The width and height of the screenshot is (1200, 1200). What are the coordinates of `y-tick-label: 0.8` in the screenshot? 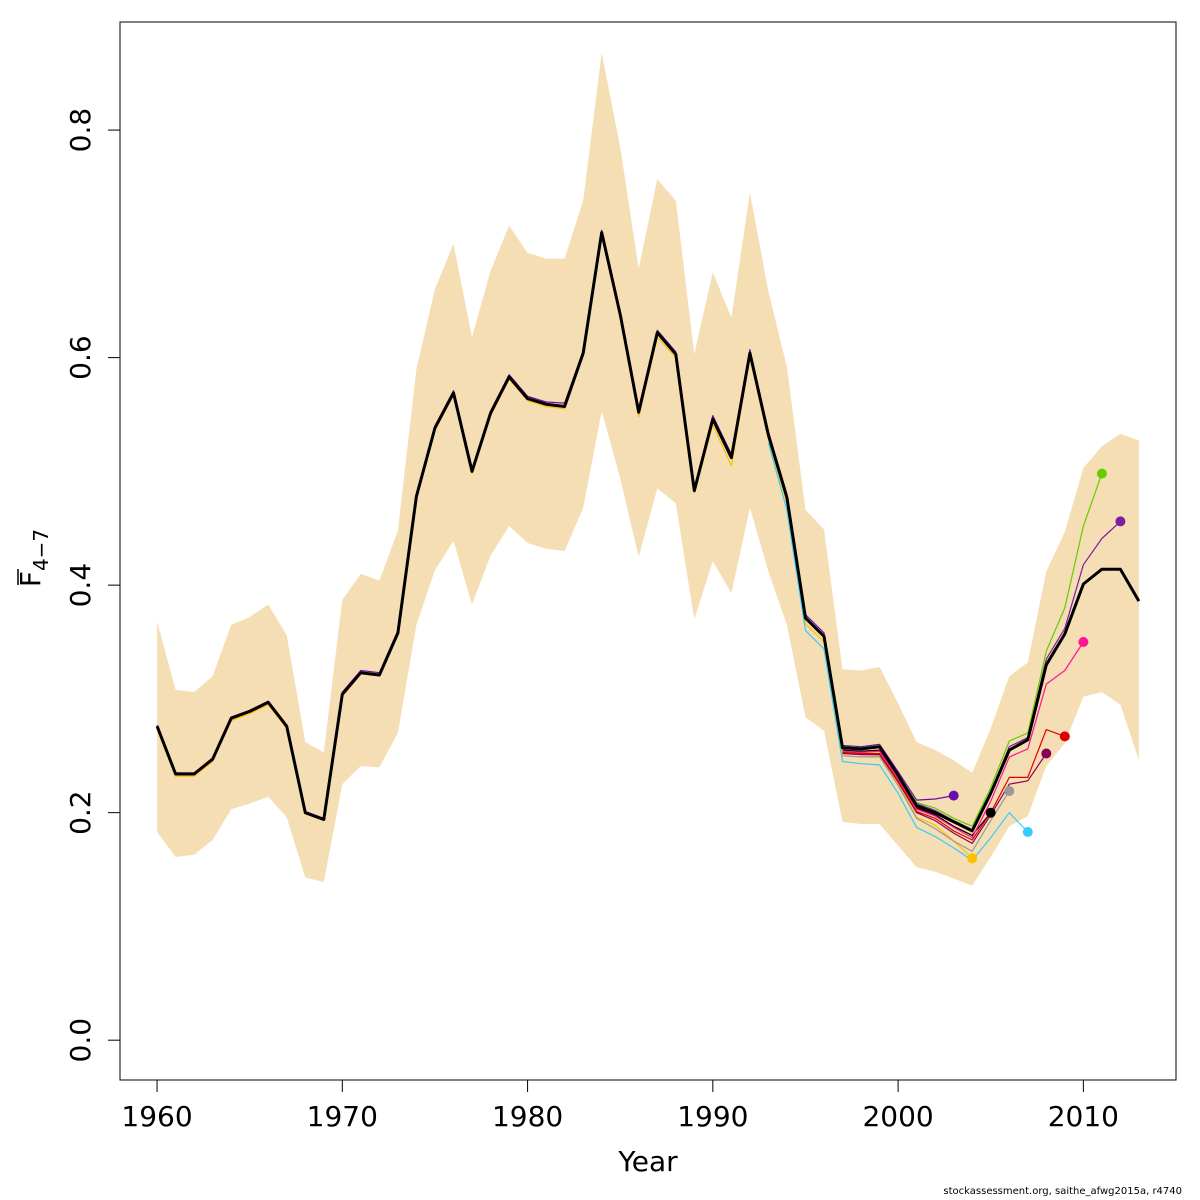 It's located at (80, 130).